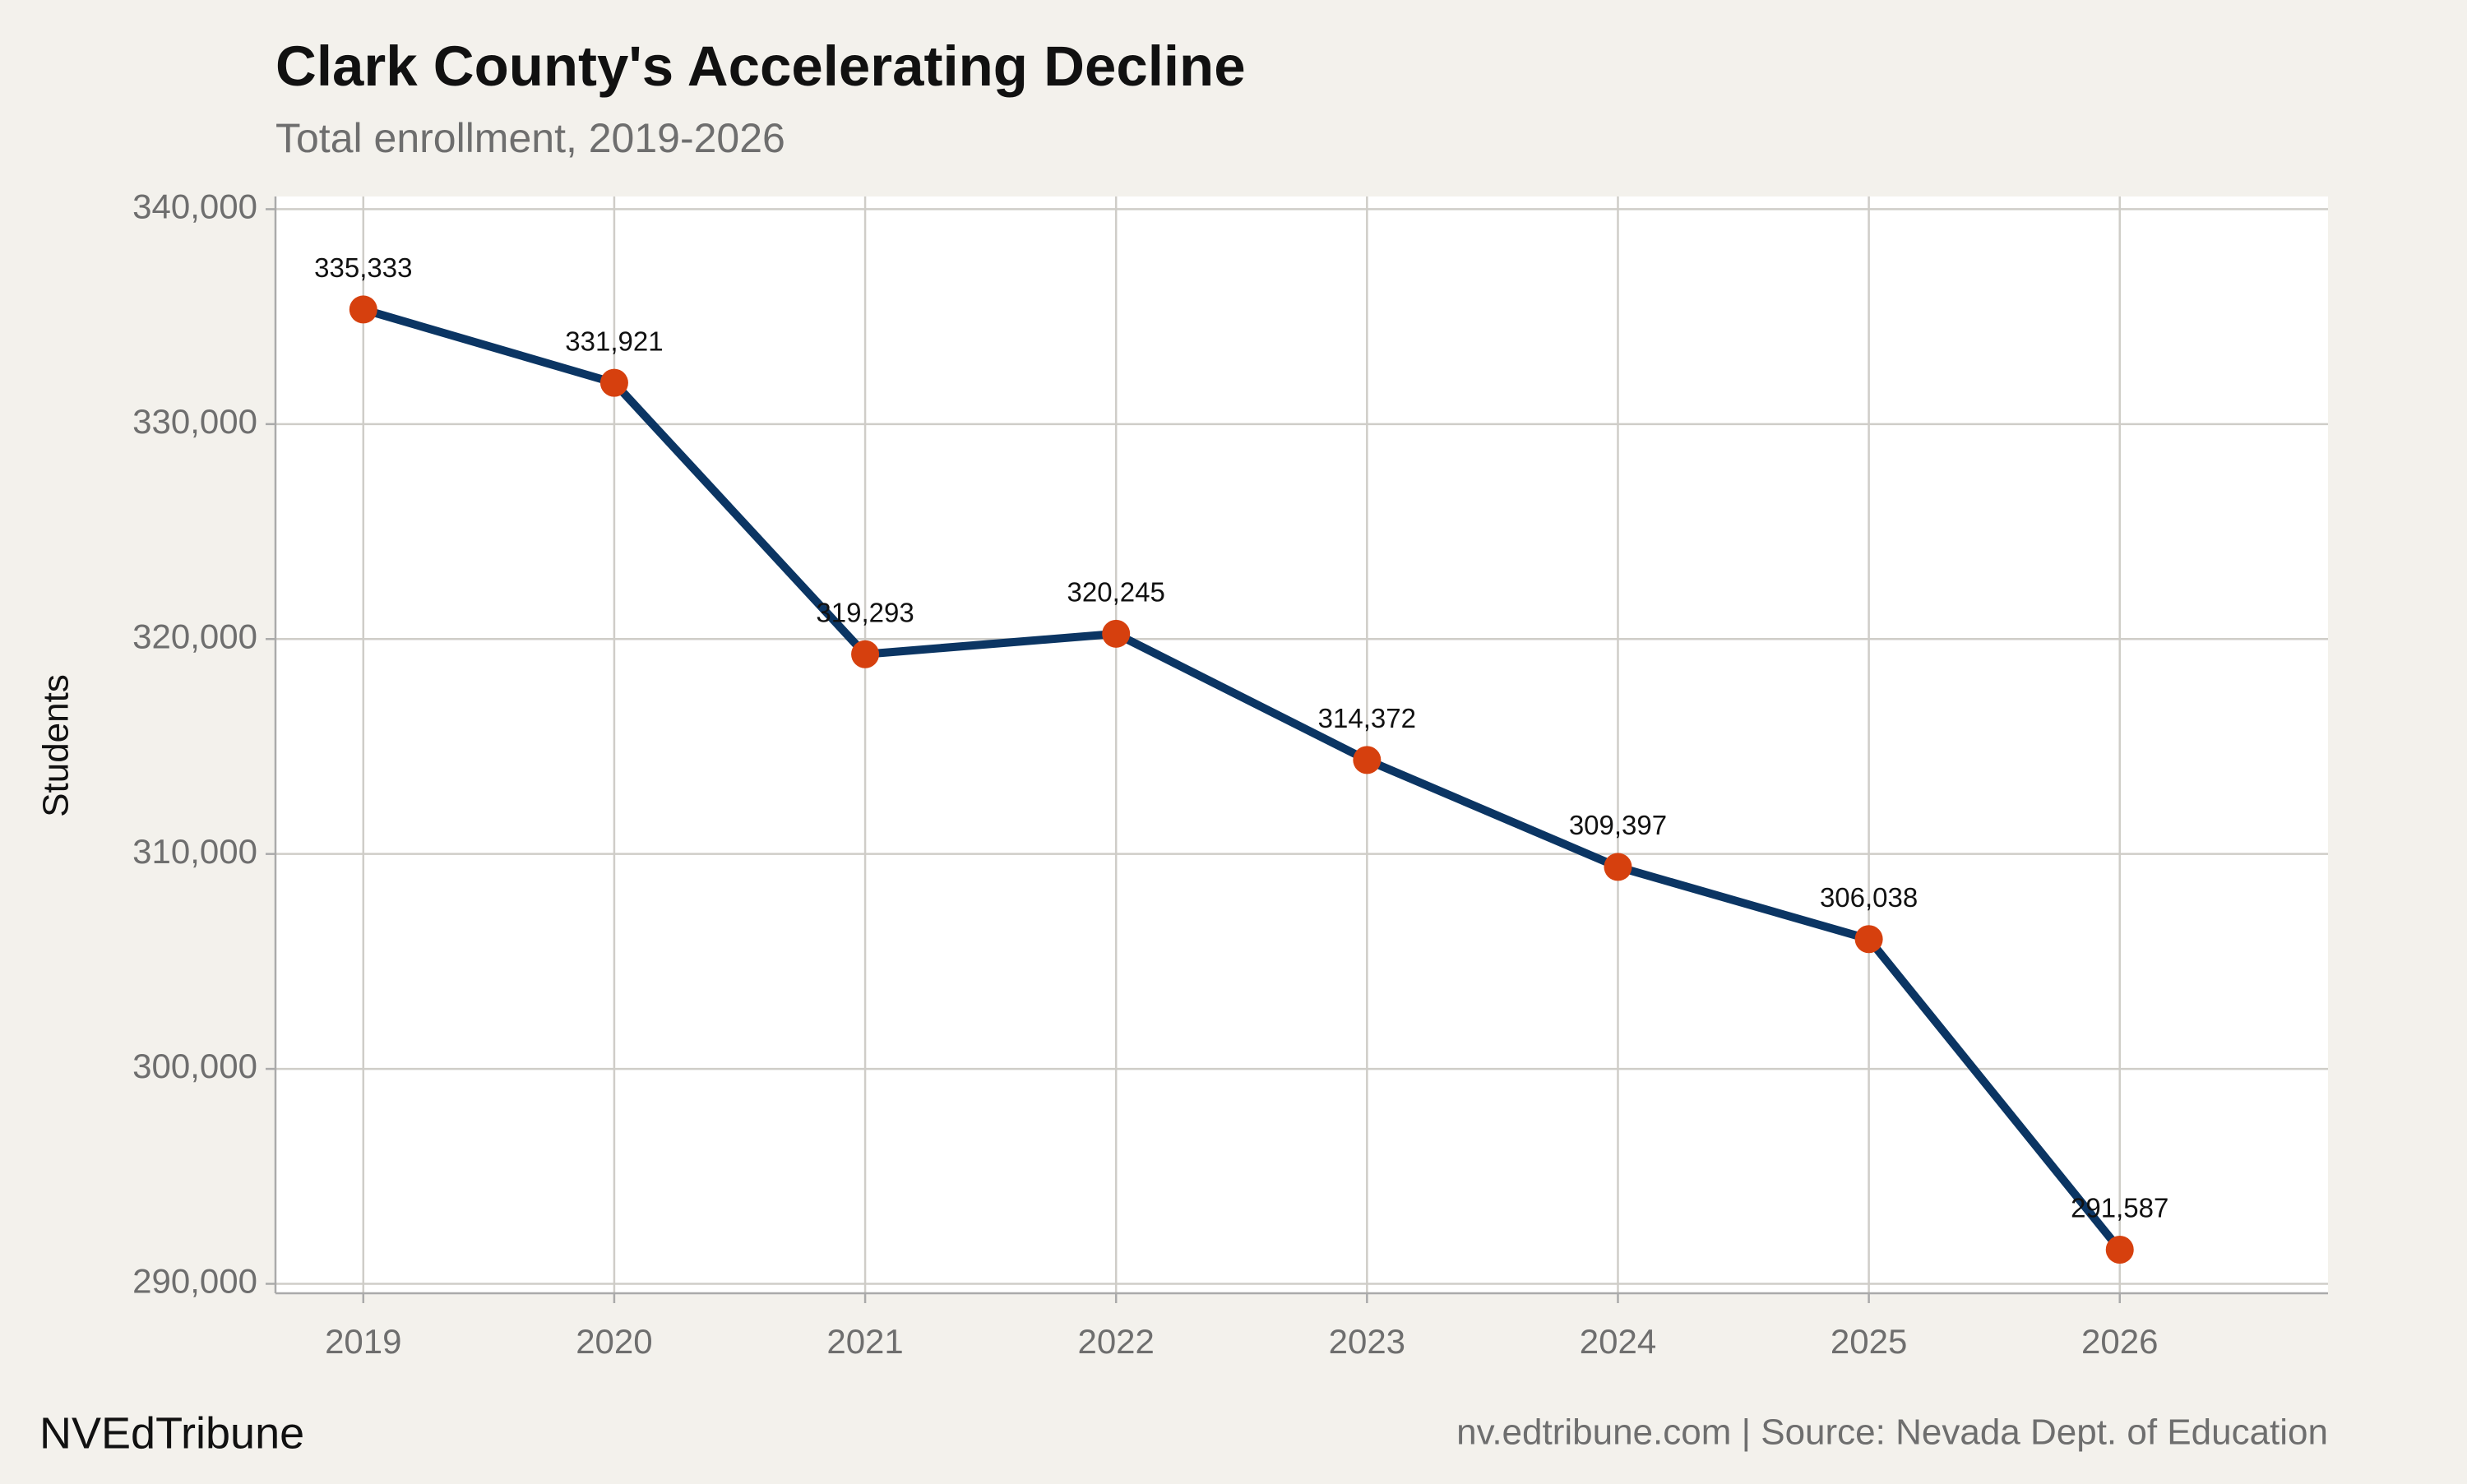 The width and height of the screenshot is (2467, 1484). Describe the element at coordinates (195, 1282) in the screenshot. I see `y-tick-label: 290,000` at that location.